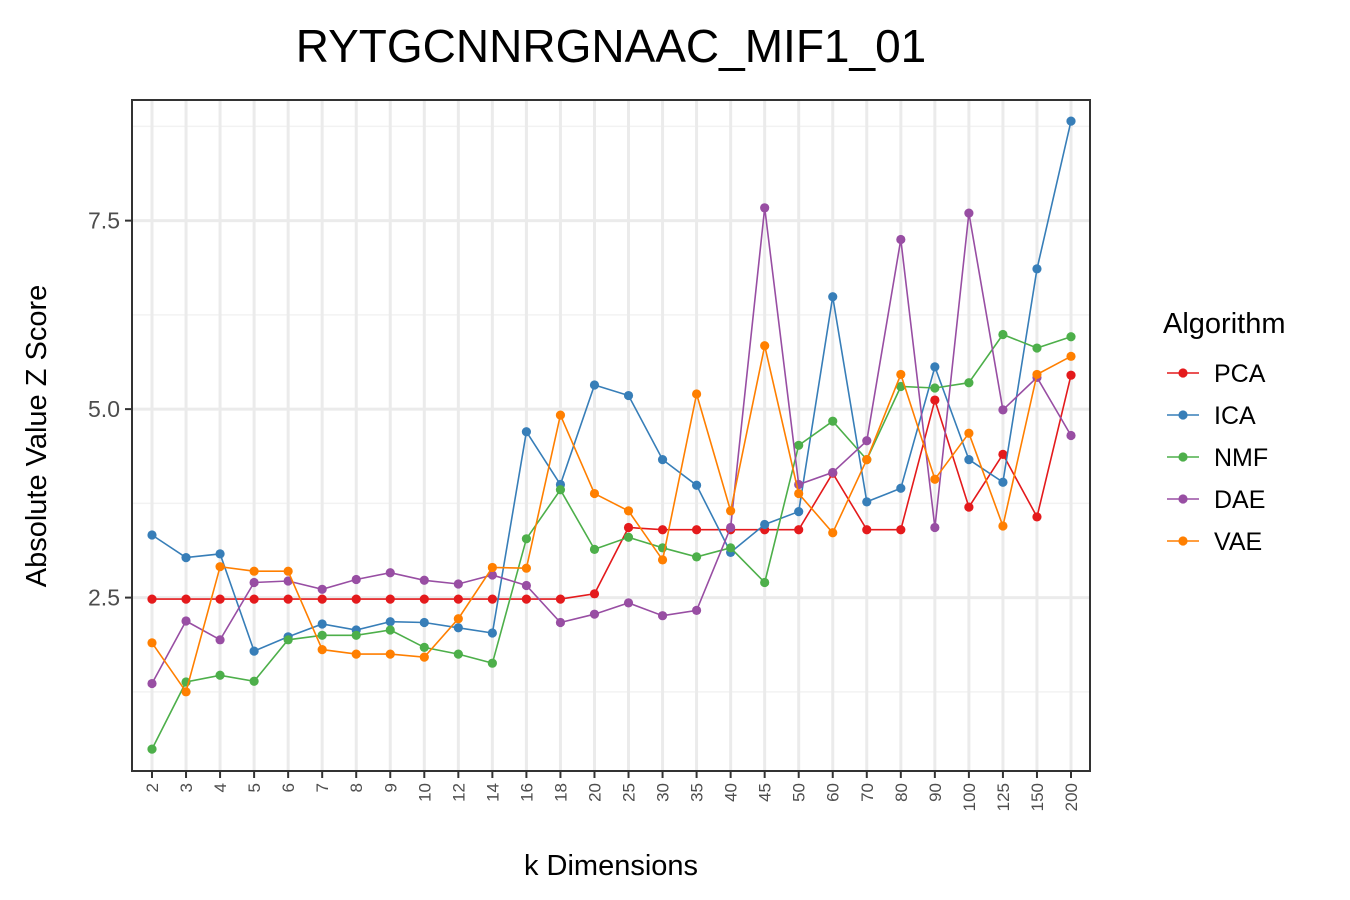 This screenshot has width=1350, height=900. Describe the element at coordinates (1238, 542) in the screenshot. I see `legend-label-vae: VAE` at that location.